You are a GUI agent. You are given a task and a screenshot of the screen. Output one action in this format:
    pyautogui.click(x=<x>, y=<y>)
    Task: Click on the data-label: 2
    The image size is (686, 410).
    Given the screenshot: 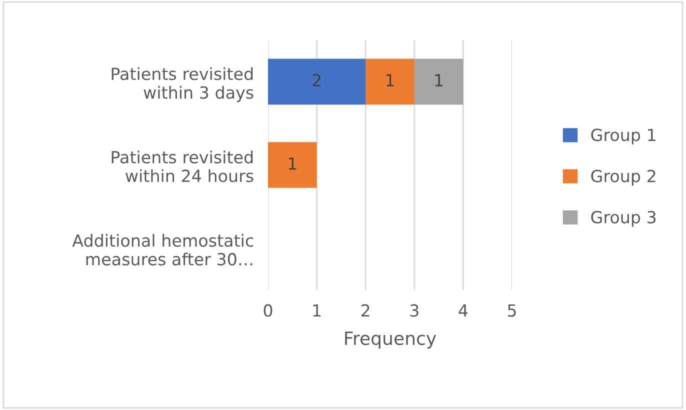 What is the action you would take?
    pyautogui.click(x=316, y=80)
    